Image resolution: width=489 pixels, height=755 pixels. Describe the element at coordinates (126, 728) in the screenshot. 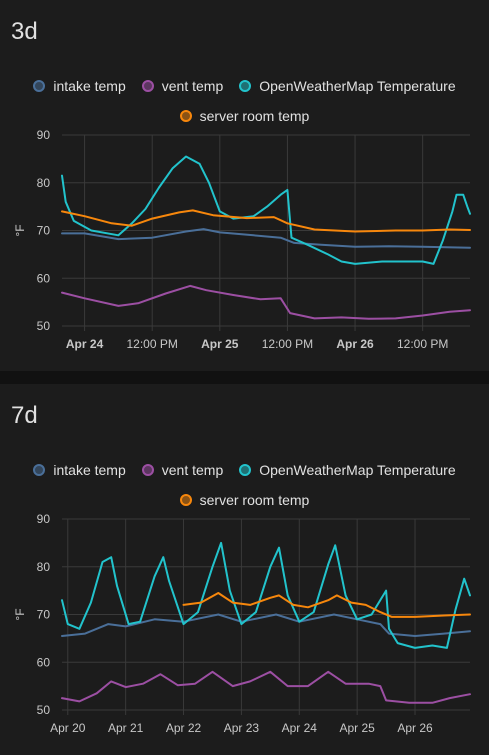

I see `x-tick-label: Apr 21` at that location.